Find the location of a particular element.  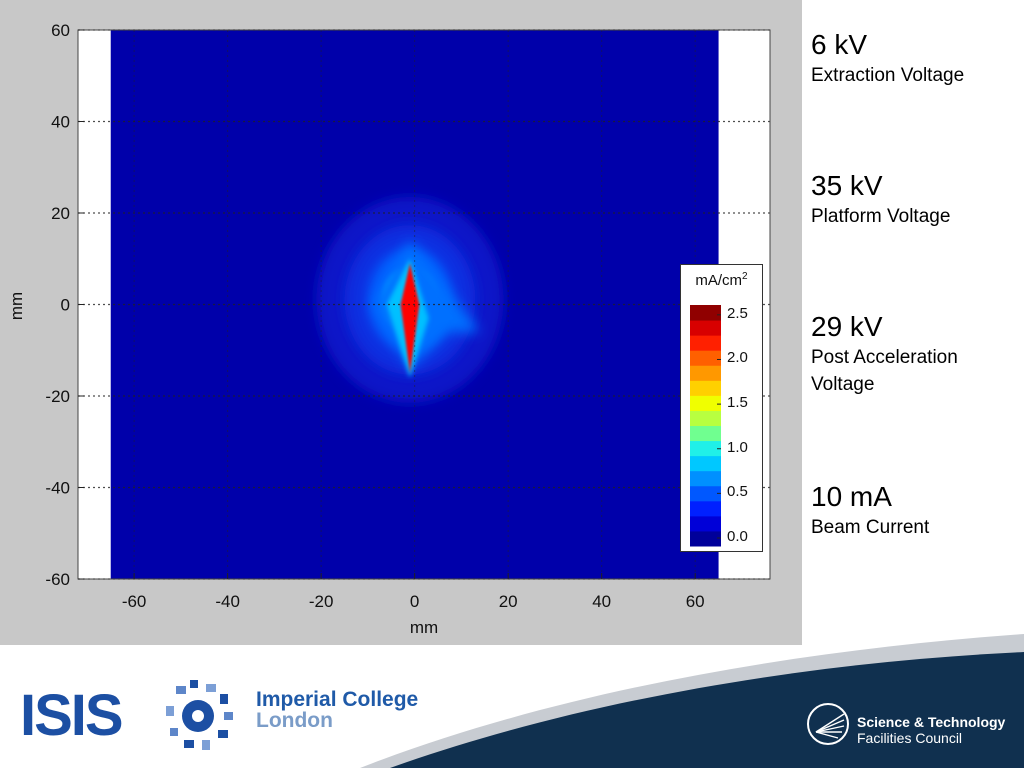

imperial-college-logo: Imperial College London is located at coordinates (337, 710).